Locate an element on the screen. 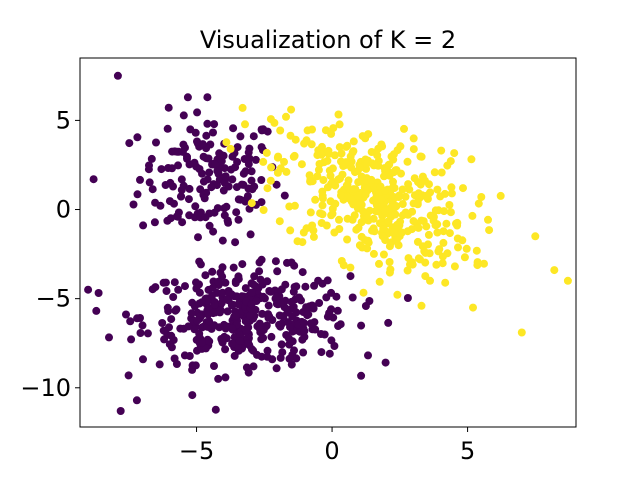  x-tick-label: 5 is located at coordinates (467, 451).